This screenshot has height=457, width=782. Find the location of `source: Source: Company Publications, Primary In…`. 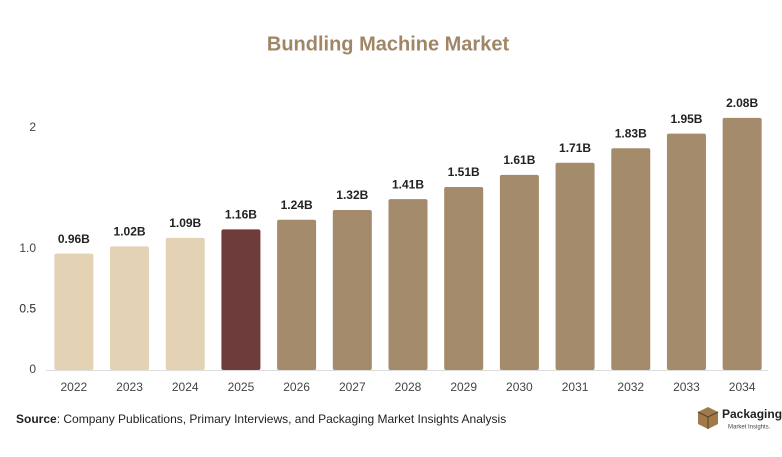

source: Source: Company Publications, Primary In… is located at coordinates (261, 419).